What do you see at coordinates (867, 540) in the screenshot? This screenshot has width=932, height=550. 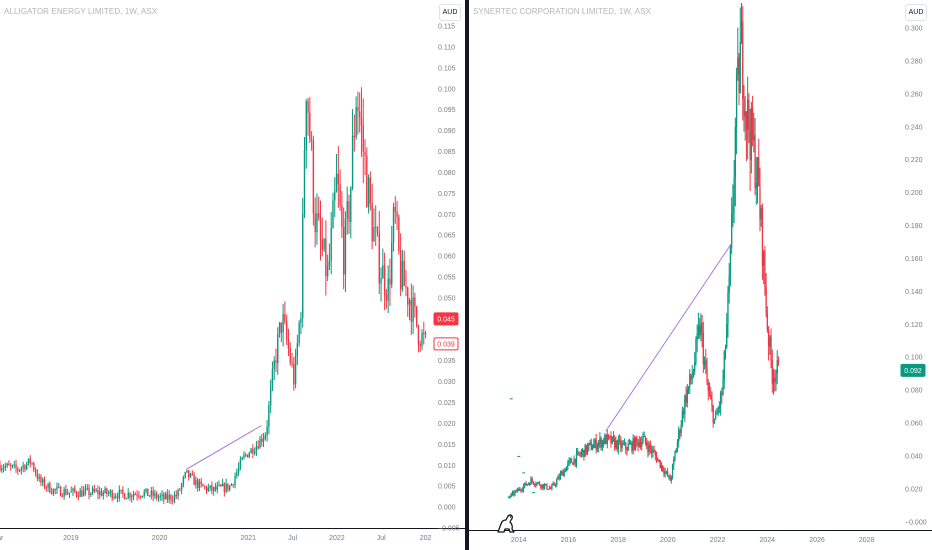 I see `x-tick-label: 2028` at bounding box center [867, 540].